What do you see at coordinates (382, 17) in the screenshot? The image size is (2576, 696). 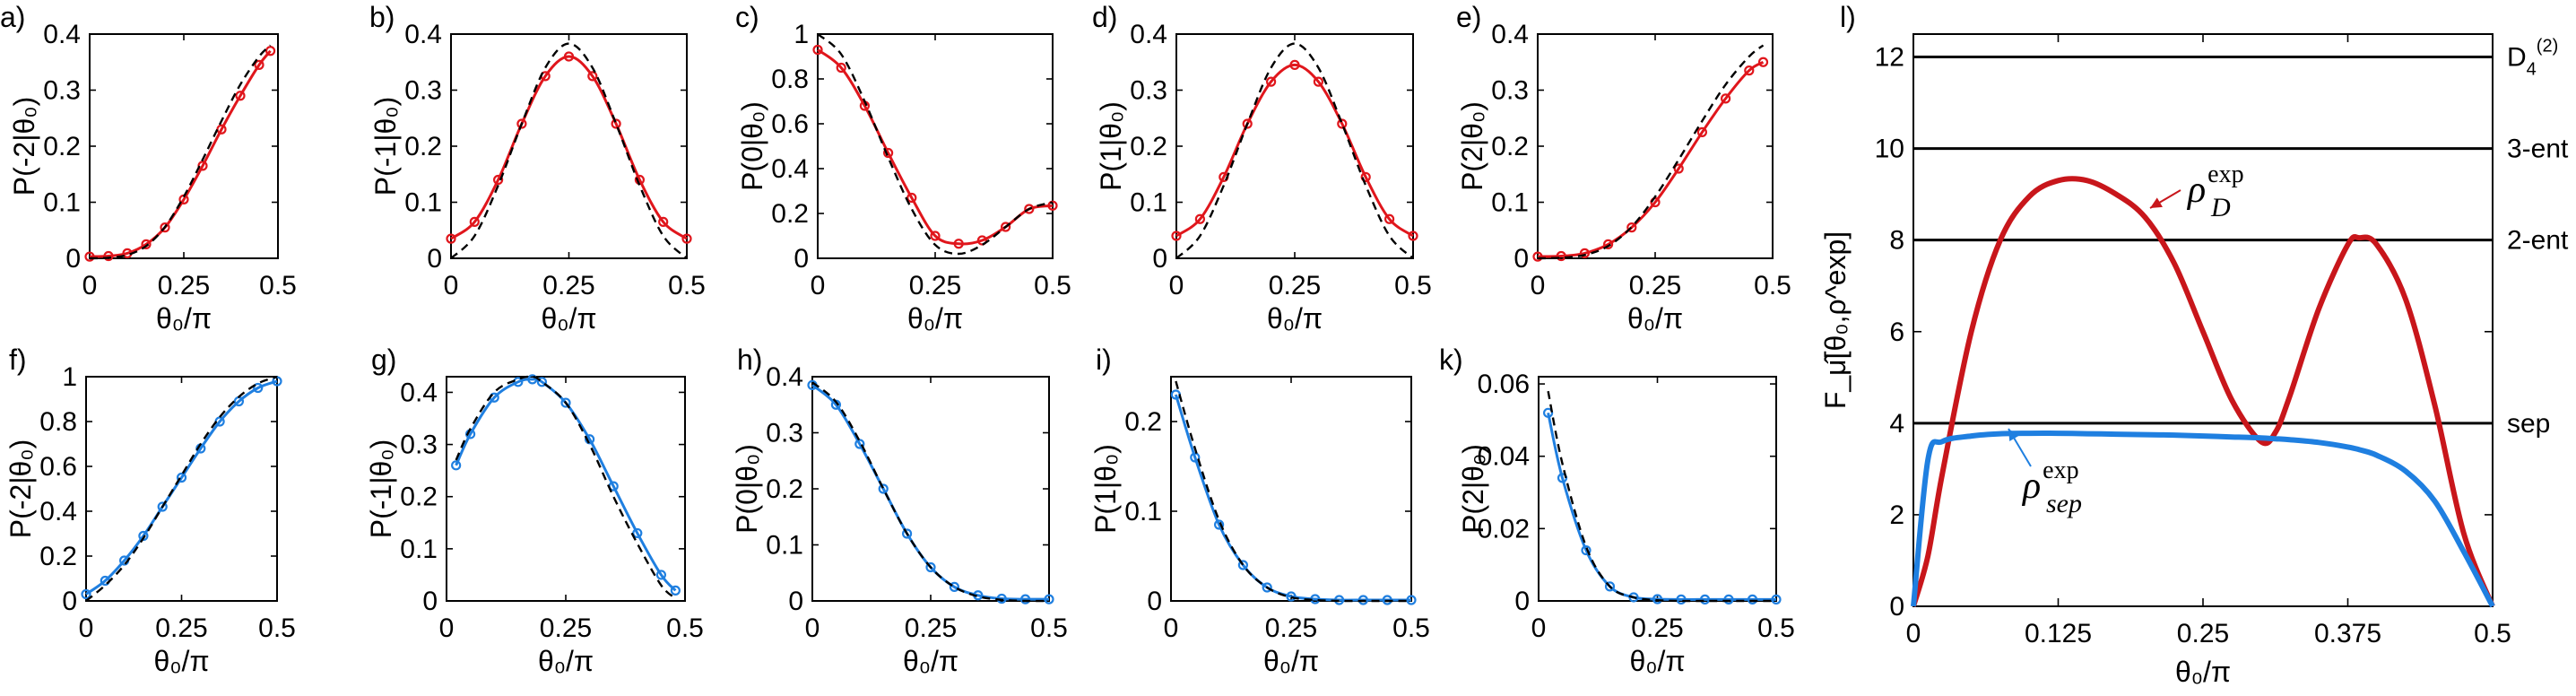 I see `panel-label: b)` at bounding box center [382, 17].